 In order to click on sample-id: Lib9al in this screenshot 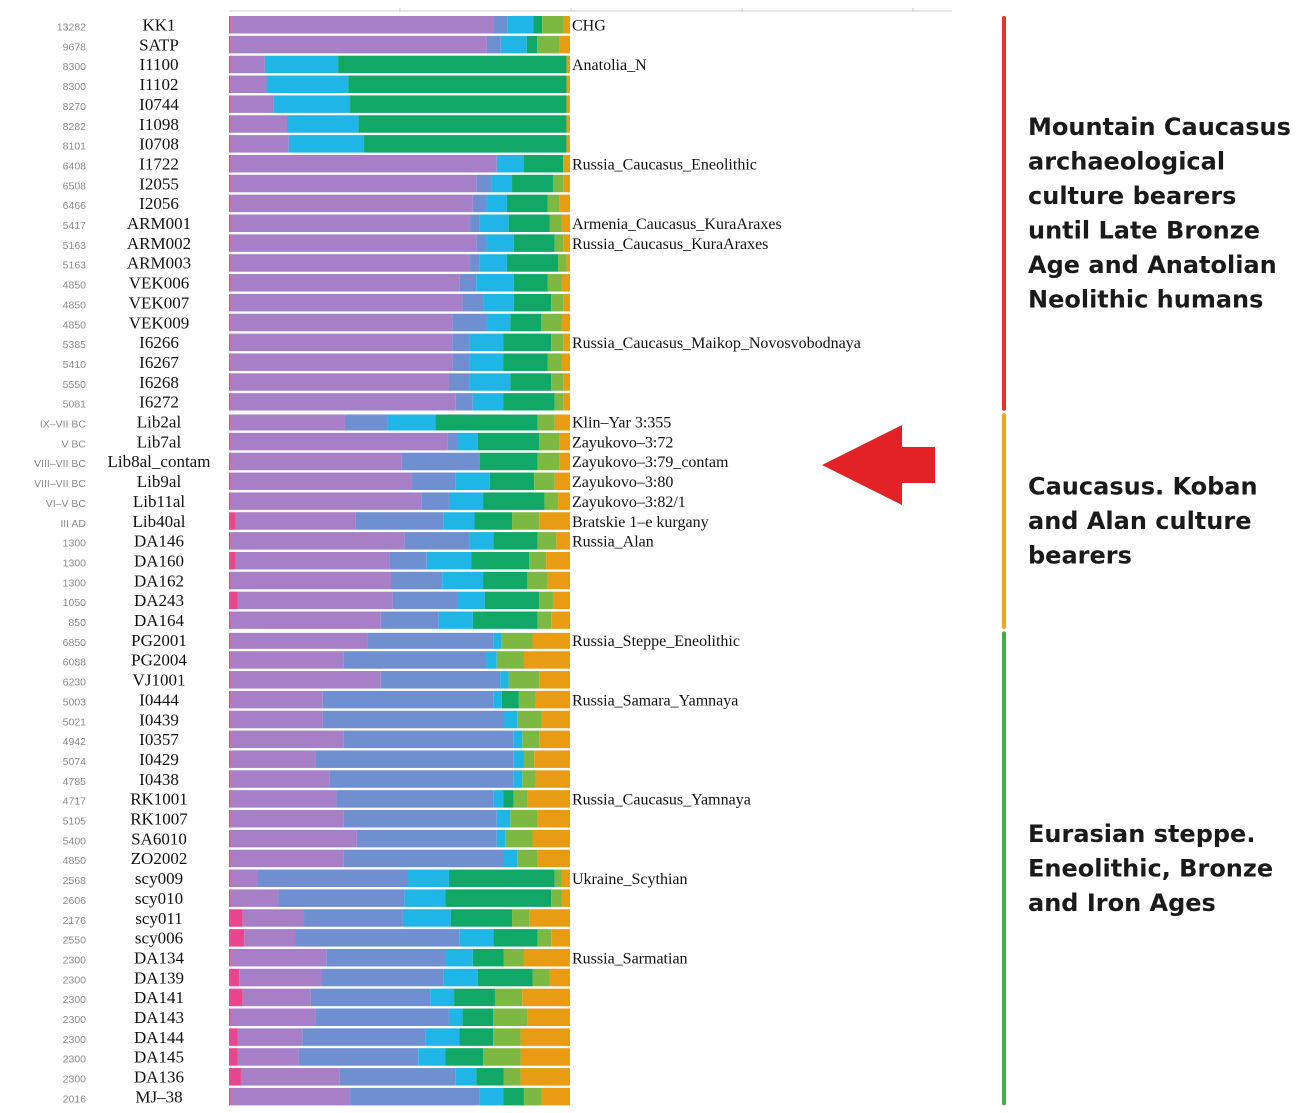, I will do `click(159, 481)`.